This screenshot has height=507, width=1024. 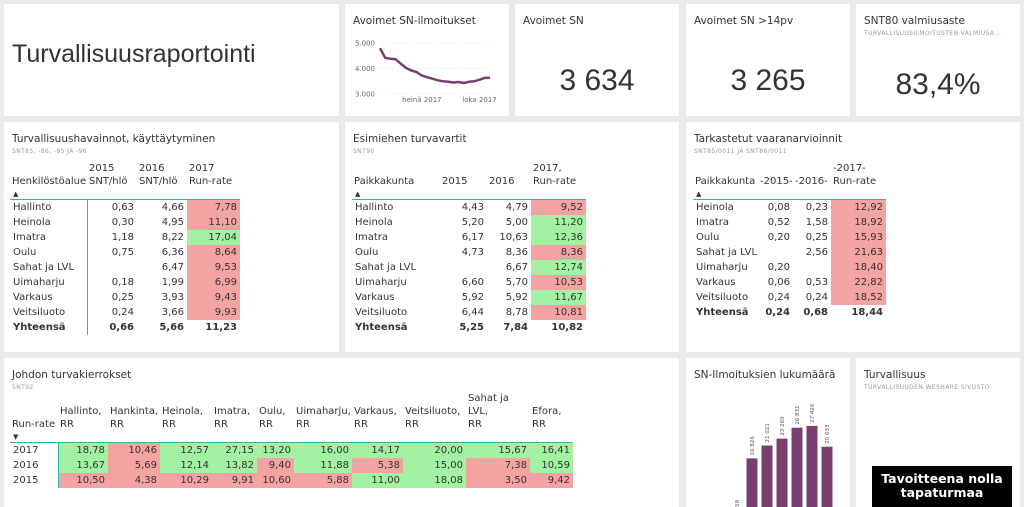 What do you see at coordinates (472, 237) in the screenshot?
I see `cell: 6,17` at bounding box center [472, 237].